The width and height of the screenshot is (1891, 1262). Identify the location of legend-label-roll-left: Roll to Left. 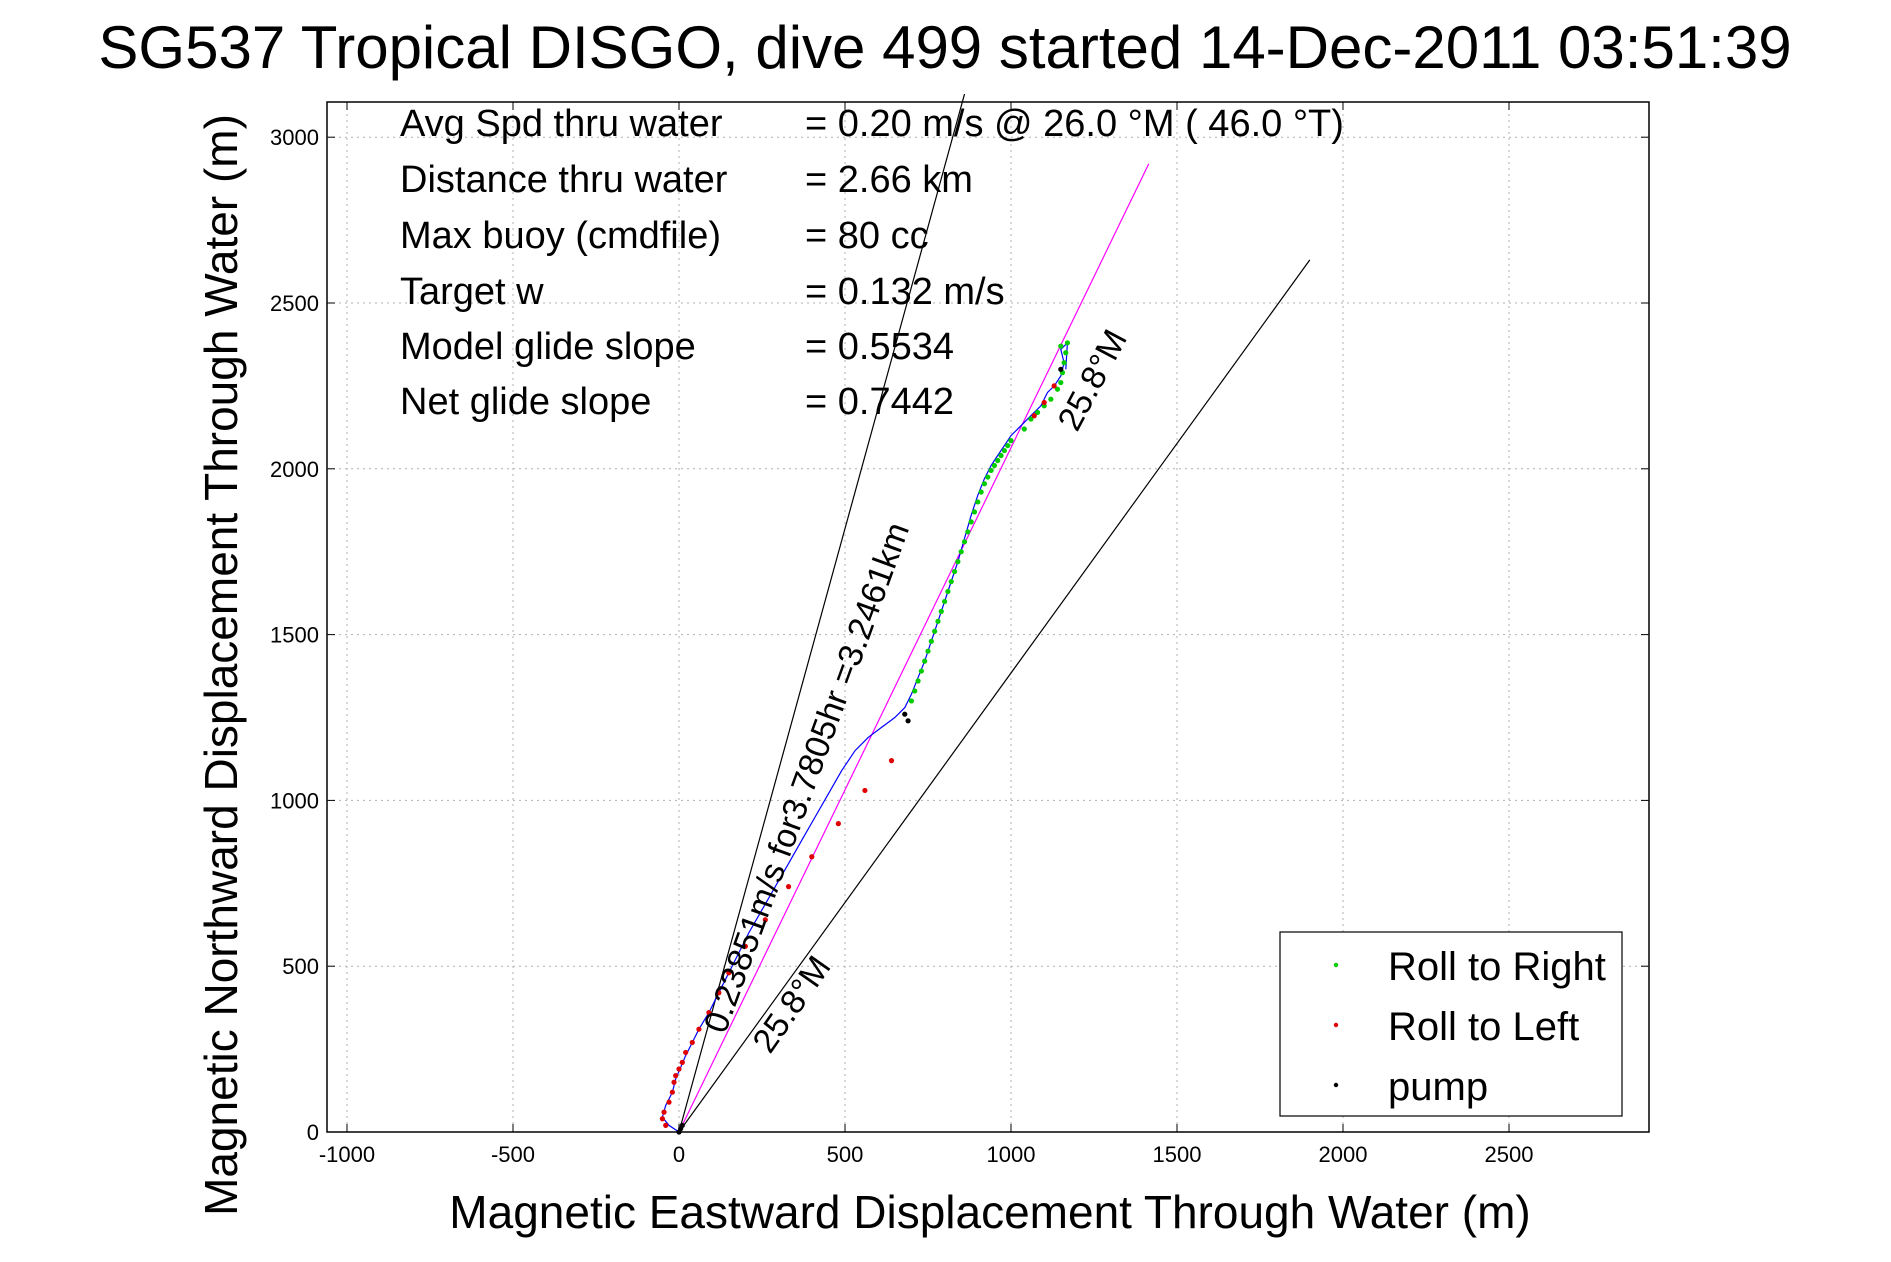
(1483, 1027).